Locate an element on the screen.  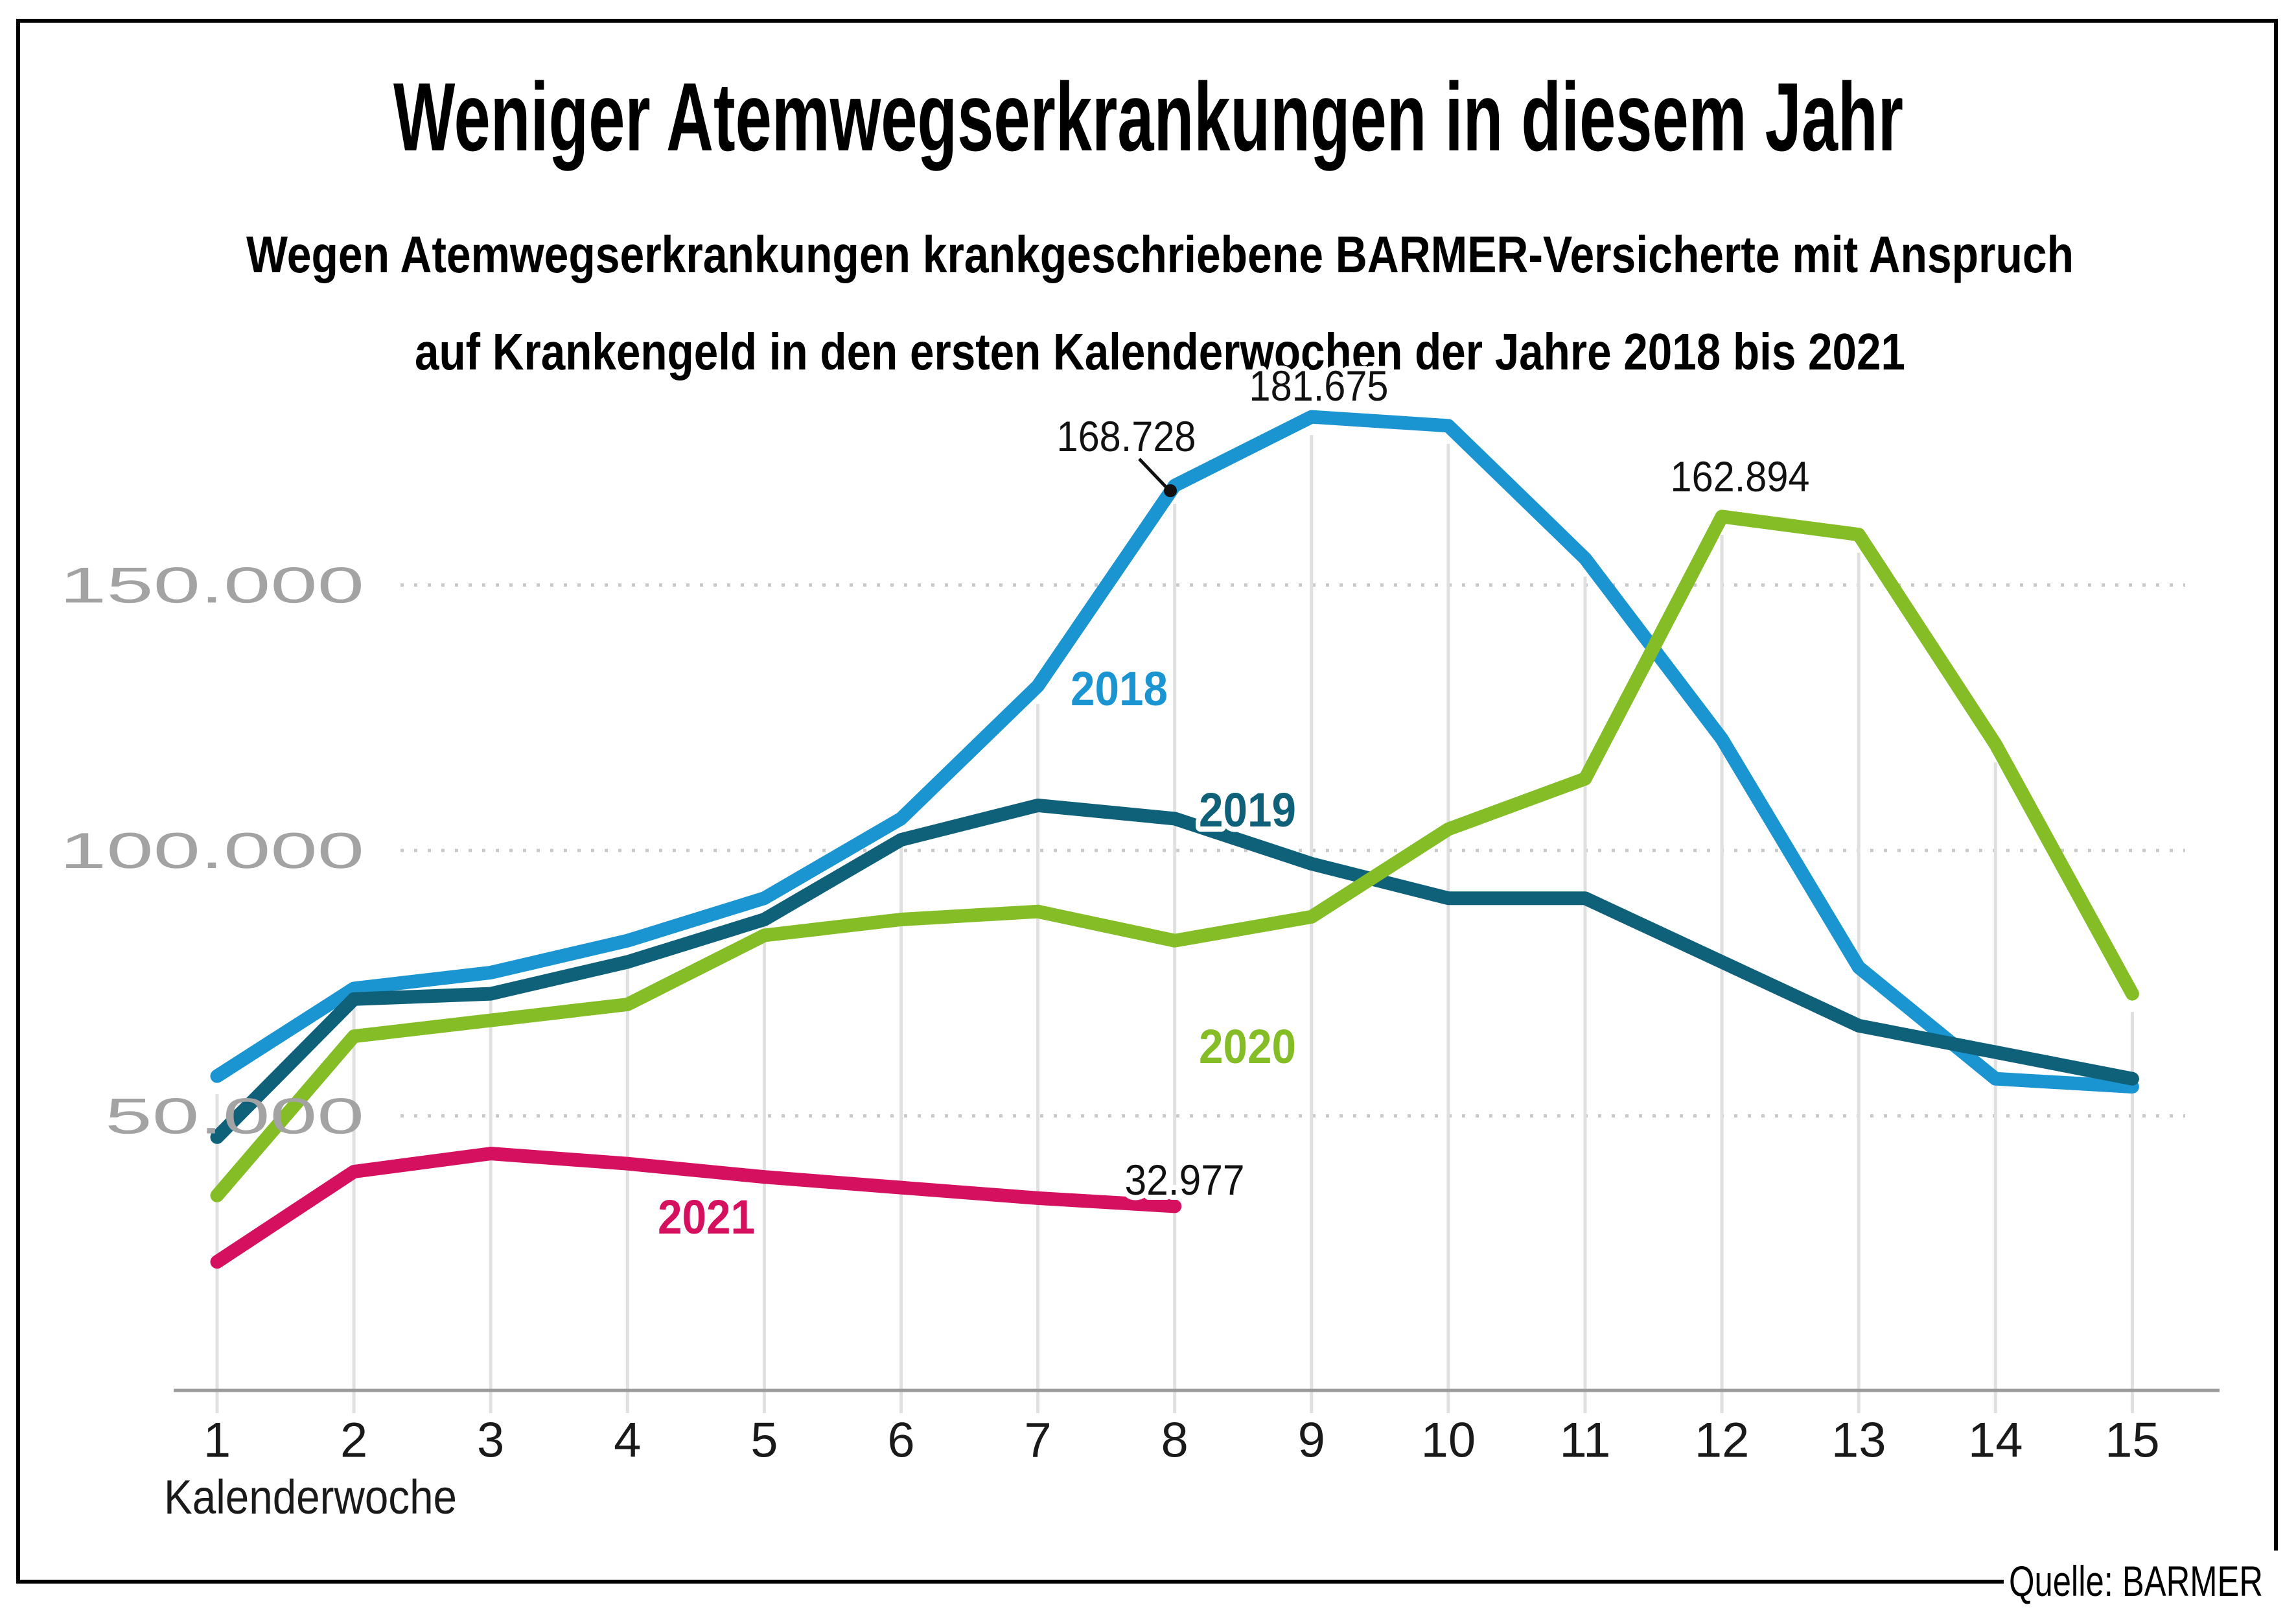
x-axis-label-5: 5 is located at coordinates (764, 1440).